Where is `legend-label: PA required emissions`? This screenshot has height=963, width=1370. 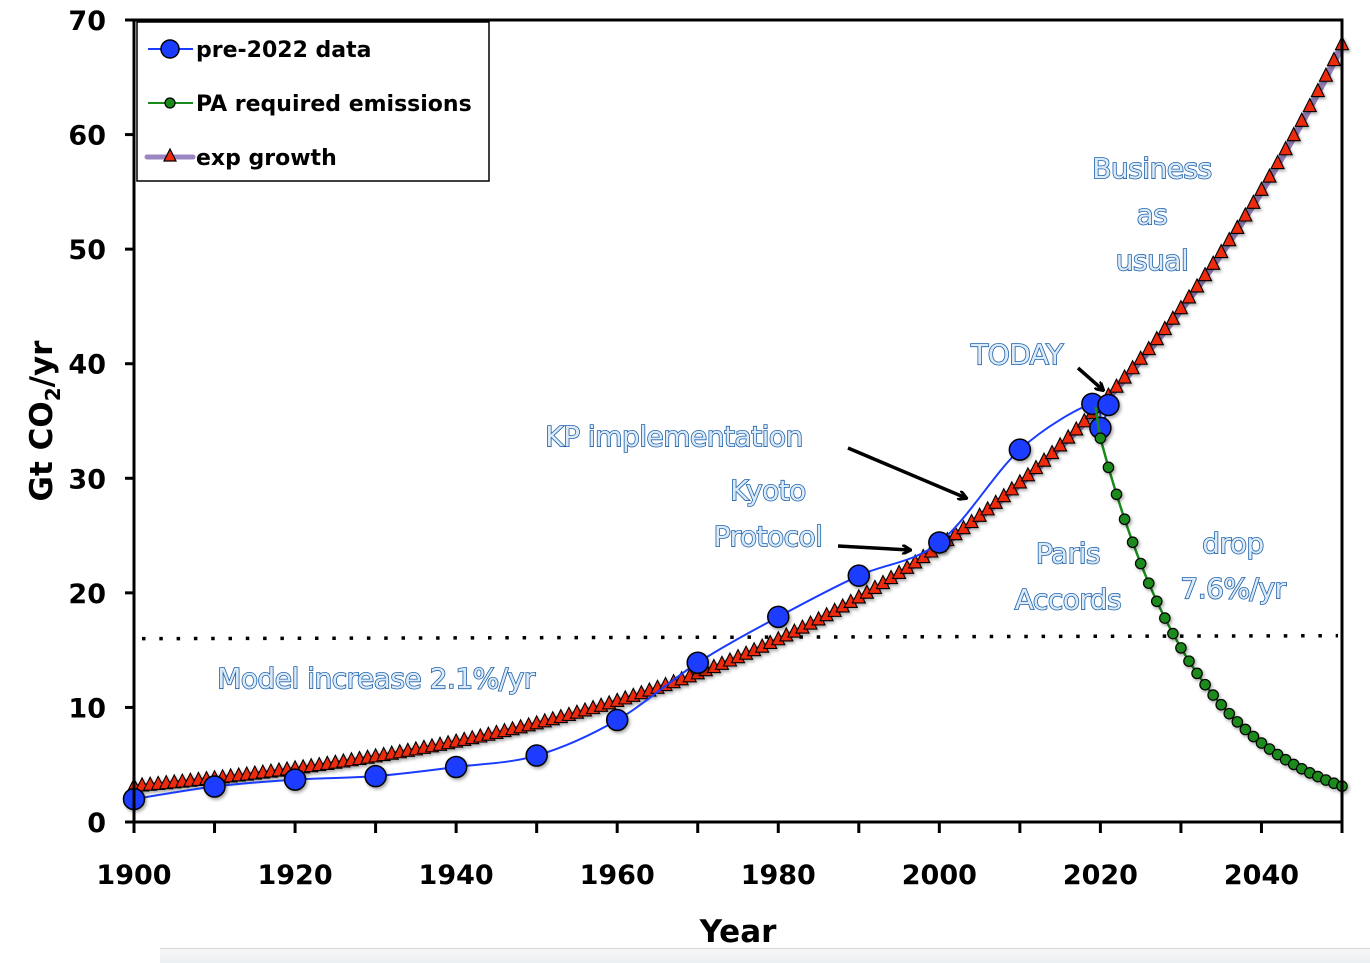 legend-label: PA required emissions is located at coordinates (334, 104).